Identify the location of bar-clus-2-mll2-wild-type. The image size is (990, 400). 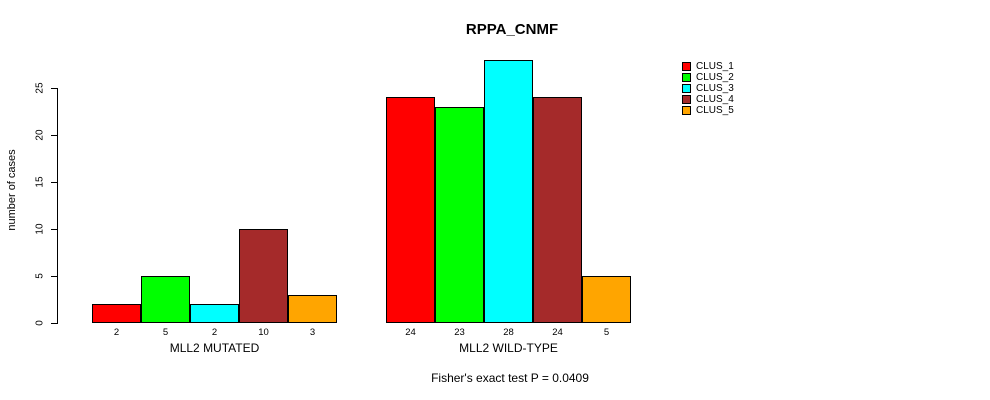
(459, 215).